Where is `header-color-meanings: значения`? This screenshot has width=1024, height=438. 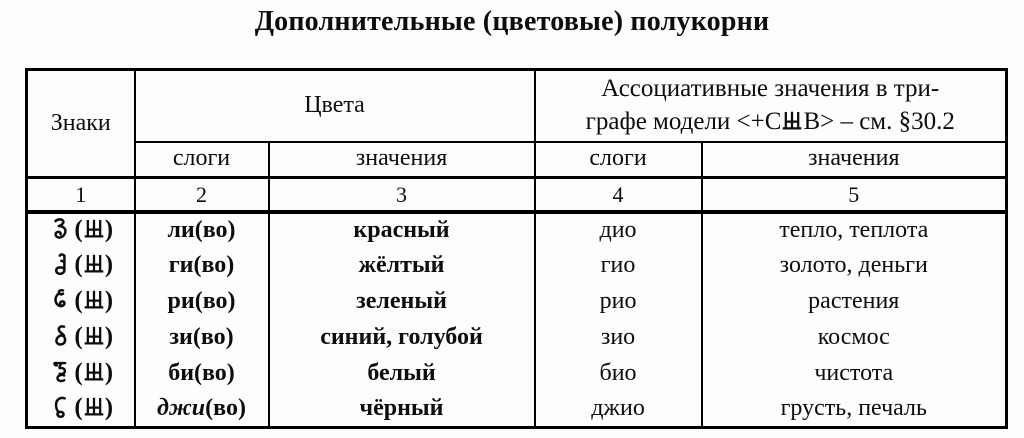 header-color-meanings: значения is located at coordinates (401, 159).